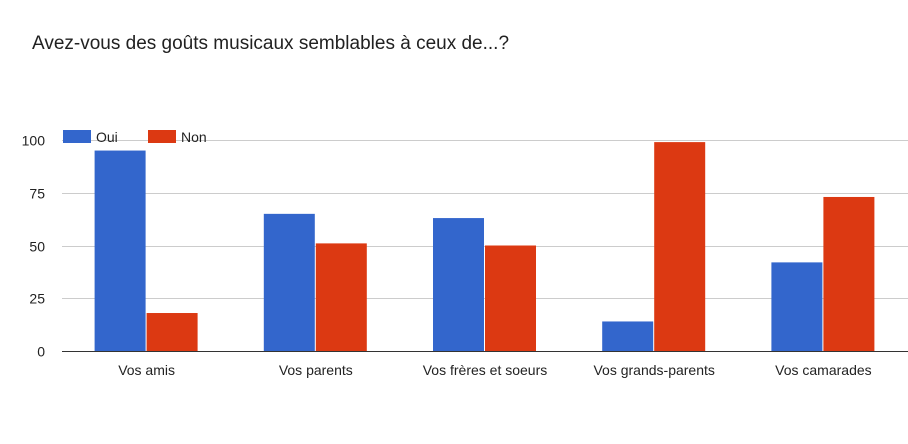  What do you see at coordinates (37, 247) in the screenshot?
I see `y-tick-label: 50` at bounding box center [37, 247].